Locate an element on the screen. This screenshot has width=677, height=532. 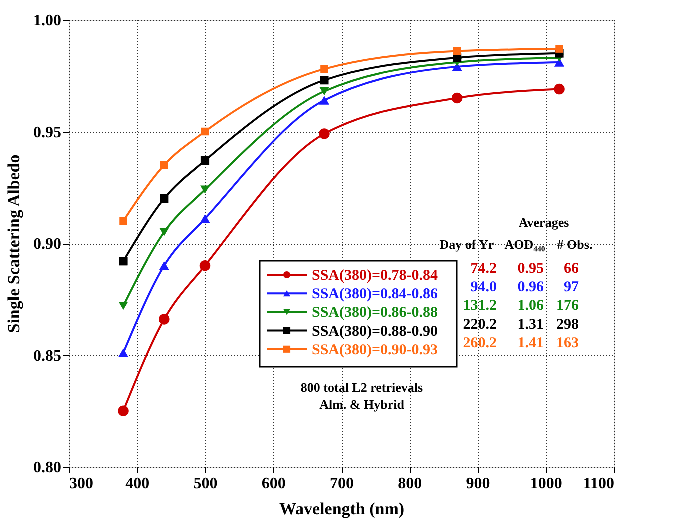
annotation: 1.31 is located at coordinates (531, 324).